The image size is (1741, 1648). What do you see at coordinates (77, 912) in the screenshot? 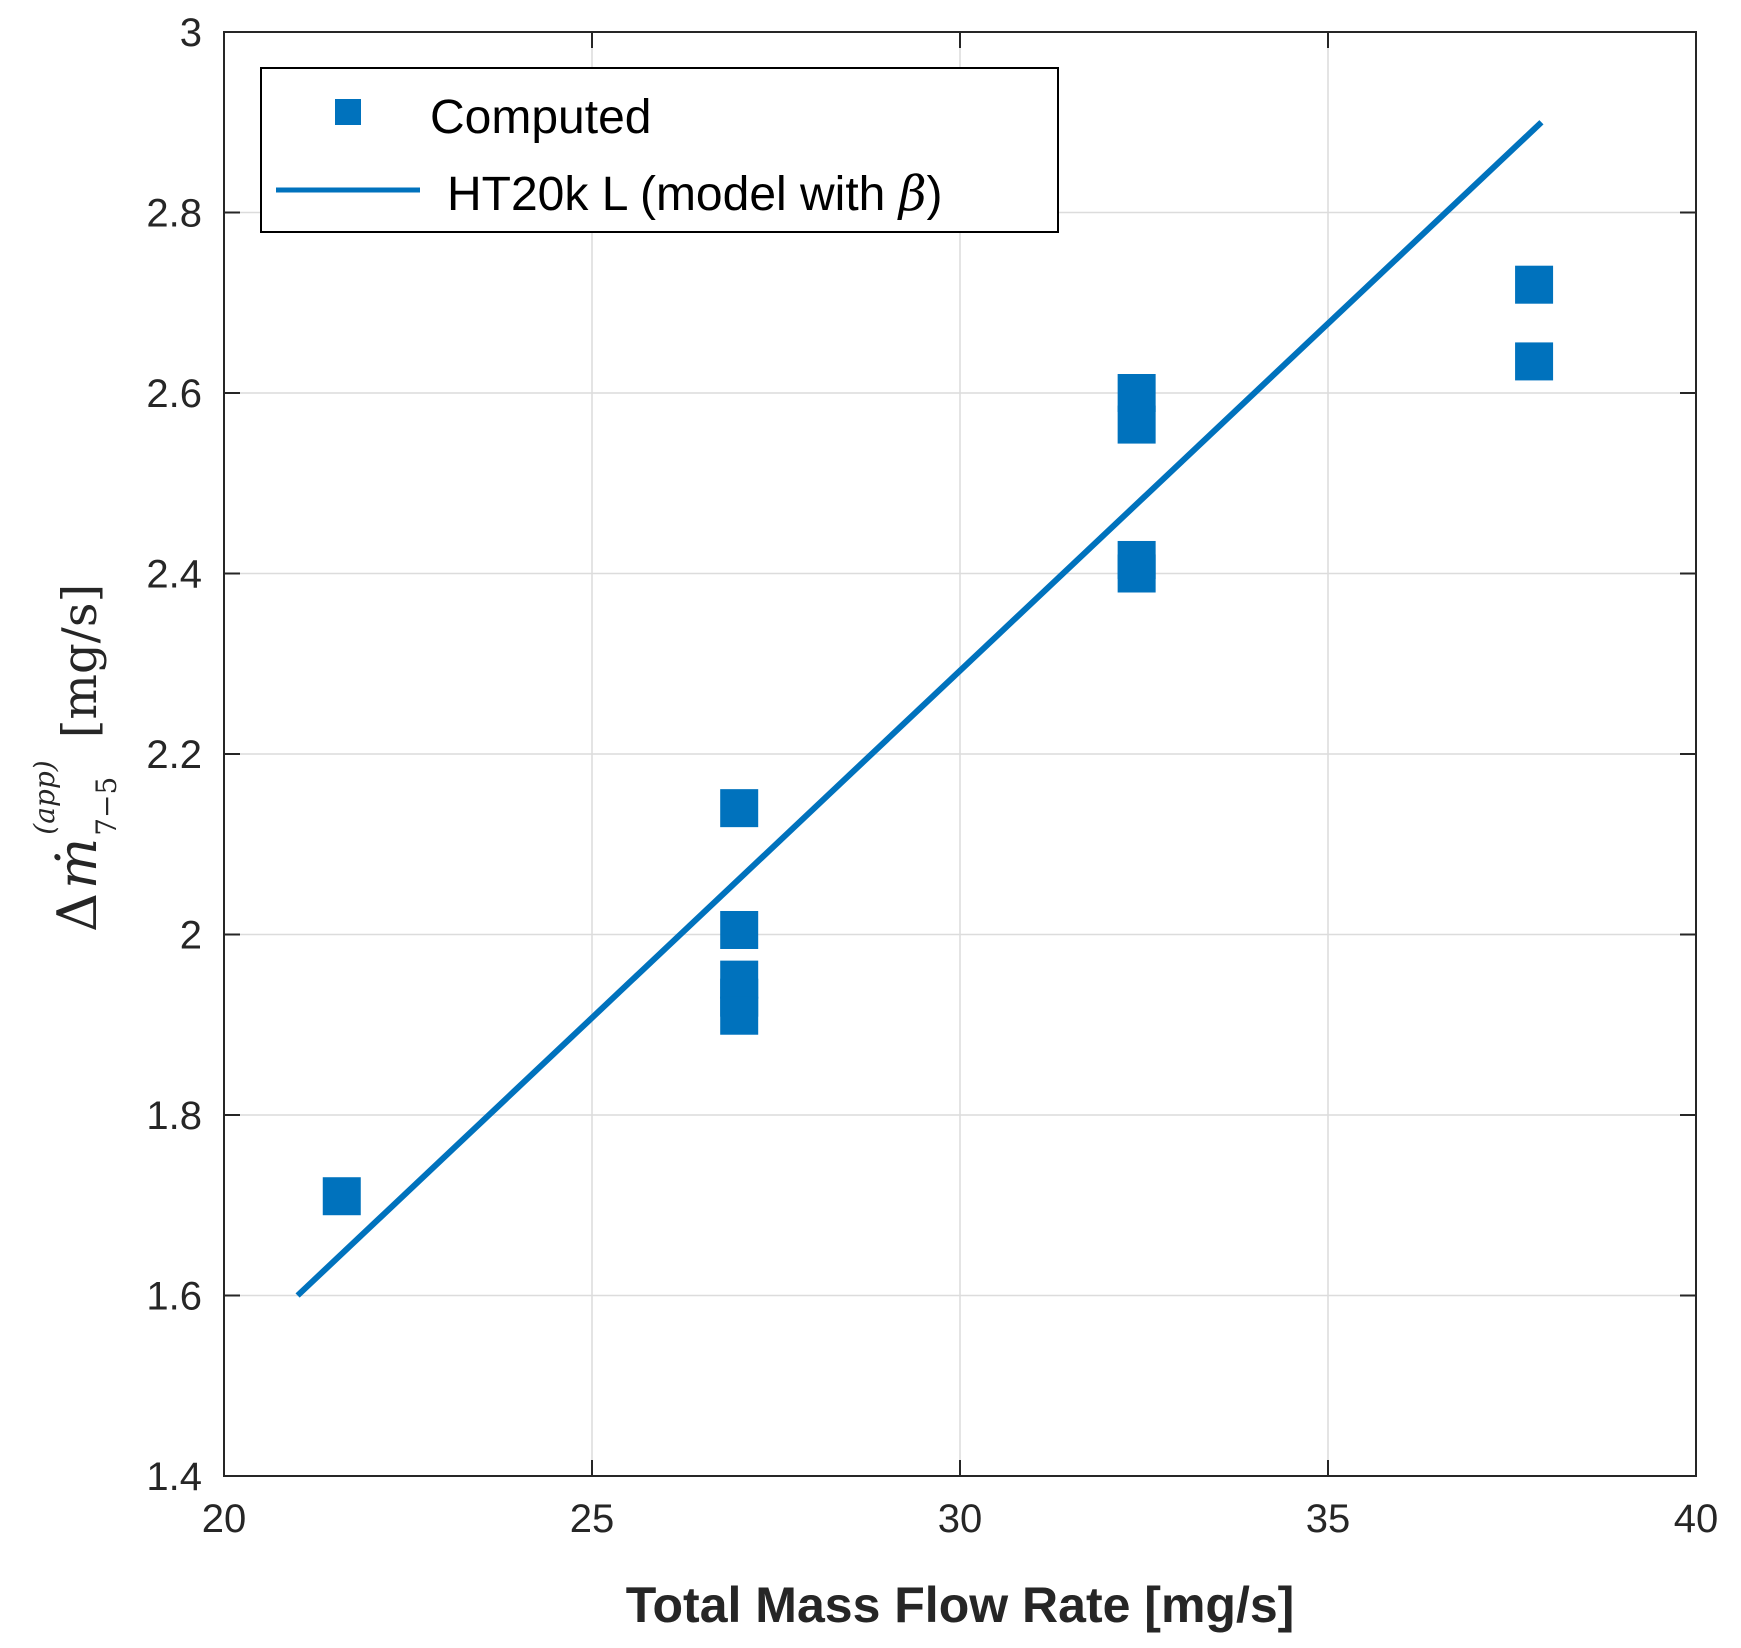
I see `y-axis-title-delta: Δ` at bounding box center [77, 912].